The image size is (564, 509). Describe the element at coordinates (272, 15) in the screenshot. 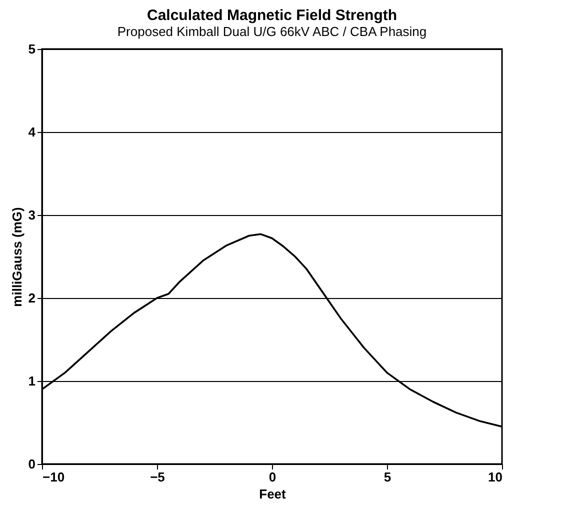

I see `chart-title: Calculated Magnetic Field Strength` at that location.